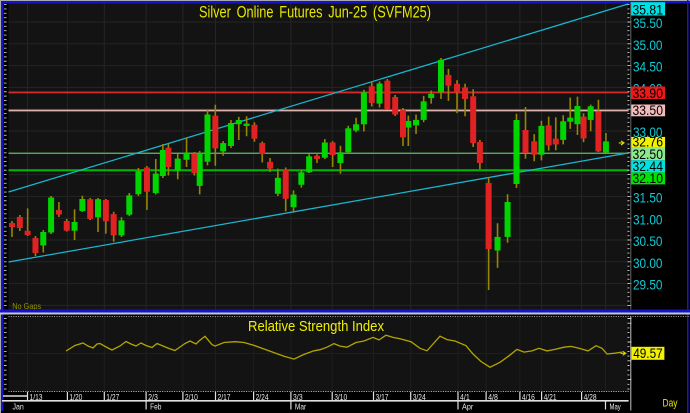 The image size is (690, 413). What do you see at coordinates (301, 406) in the screenshot?
I see `svg-text: Mar` at bounding box center [301, 406].